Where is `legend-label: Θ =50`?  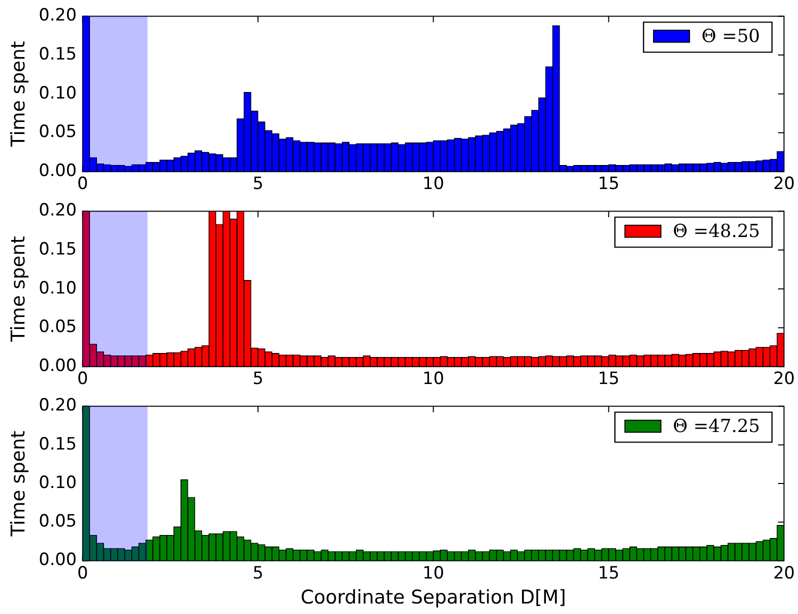
legend-label: Θ =50 is located at coordinates (731, 36).